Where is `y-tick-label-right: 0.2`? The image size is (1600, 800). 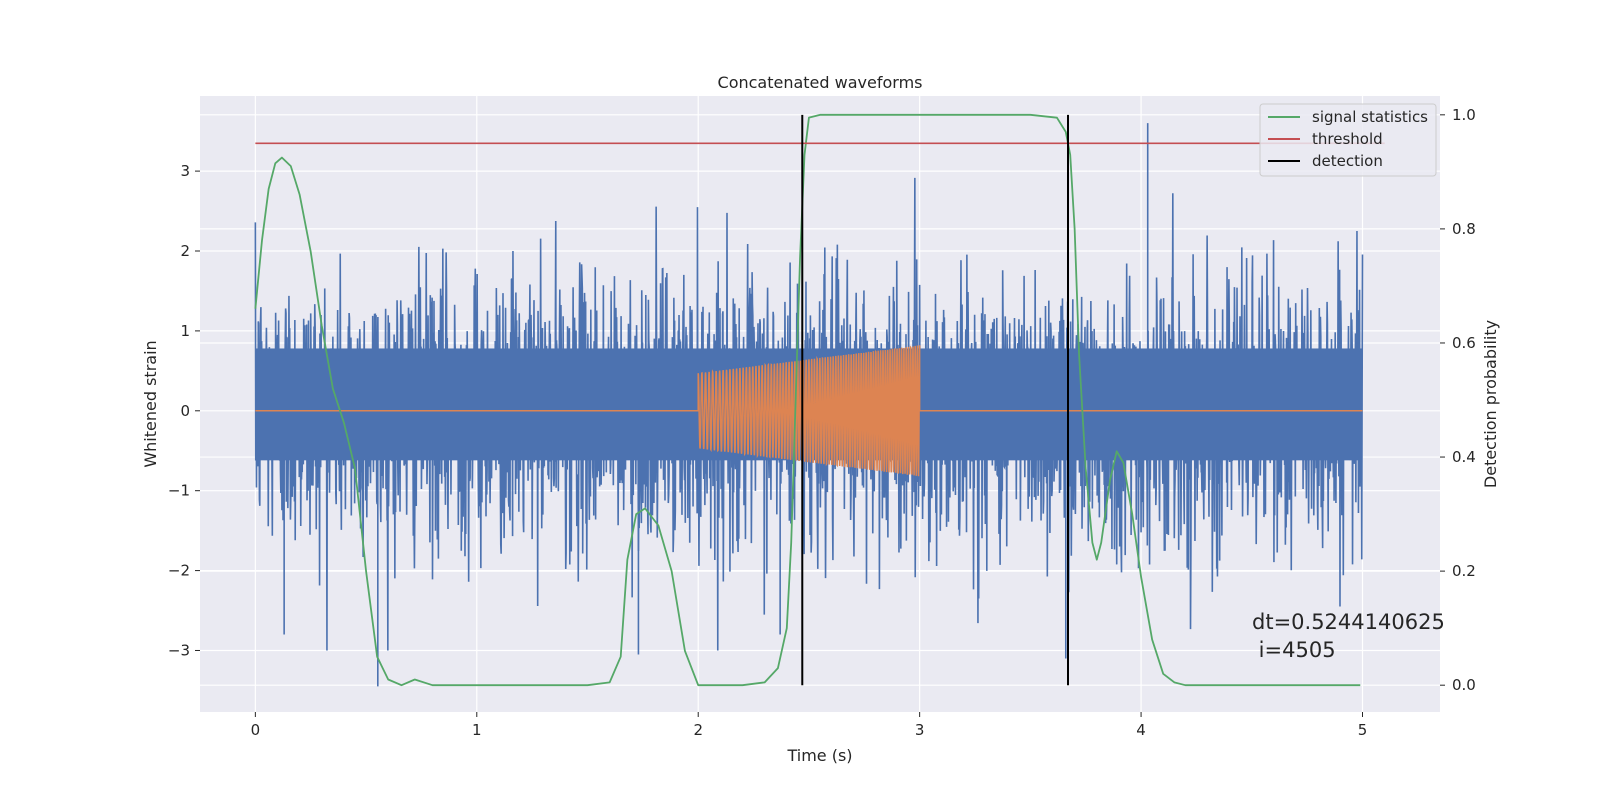 y-tick-label-right: 0.2 is located at coordinates (1464, 571).